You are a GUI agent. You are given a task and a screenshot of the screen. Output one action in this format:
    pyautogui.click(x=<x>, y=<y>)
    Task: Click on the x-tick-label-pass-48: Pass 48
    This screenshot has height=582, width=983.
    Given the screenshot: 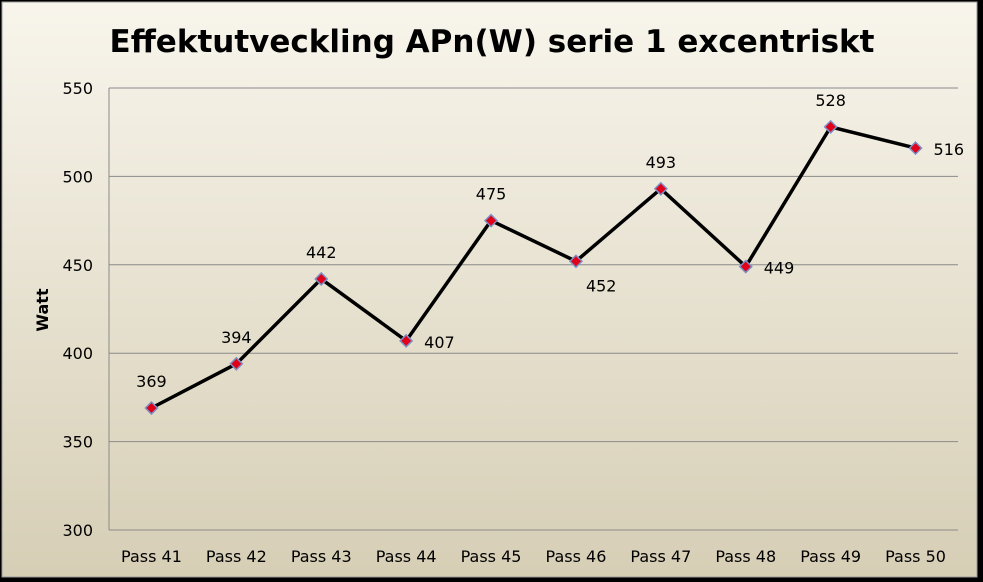 What is the action you would take?
    pyautogui.click(x=745, y=556)
    